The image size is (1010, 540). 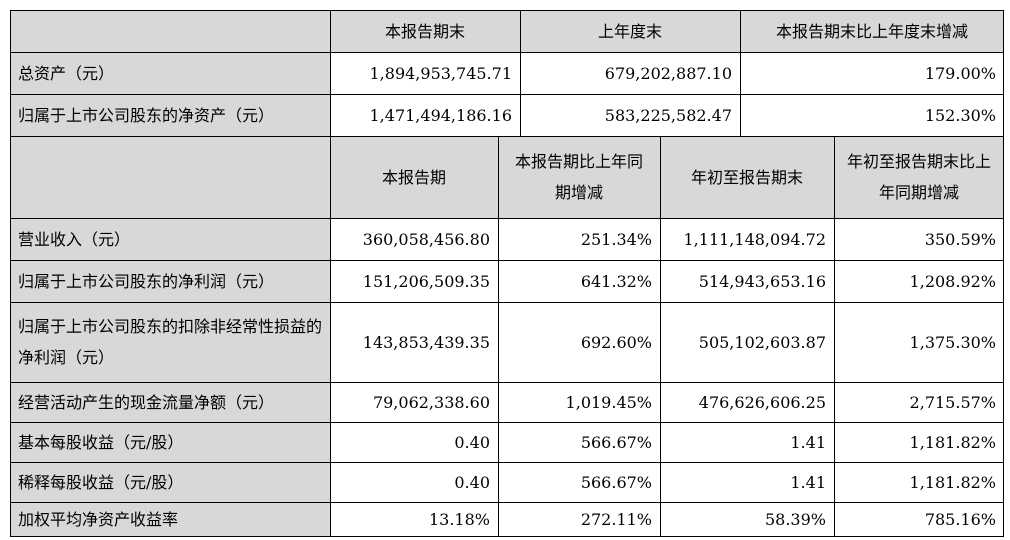 I want to click on value-period-yoy: 272.11%, so click(x=579, y=519).